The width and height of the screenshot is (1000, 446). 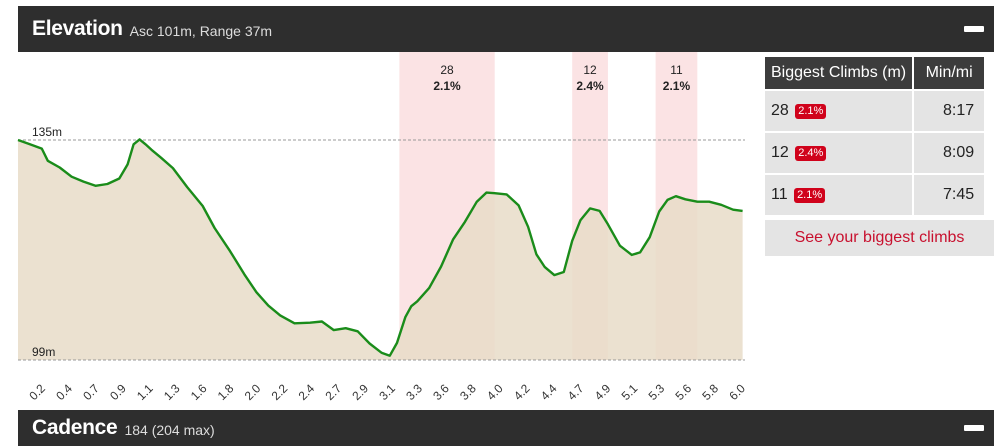 I want to click on x-tick-label: 4.0, so click(x=495, y=392).